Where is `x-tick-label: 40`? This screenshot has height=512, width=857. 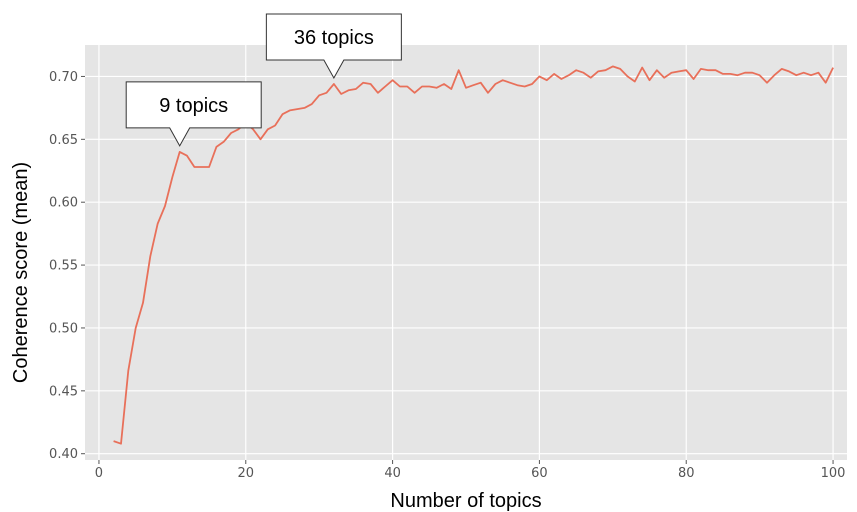 x-tick-label: 40 is located at coordinates (392, 473).